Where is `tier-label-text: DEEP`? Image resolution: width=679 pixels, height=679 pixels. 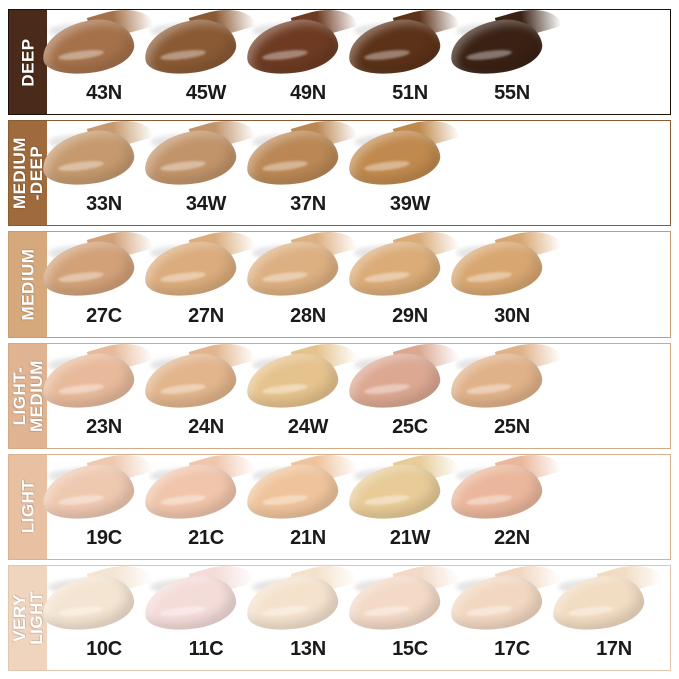
tier-label-text: DEEP is located at coordinates (28, 62).